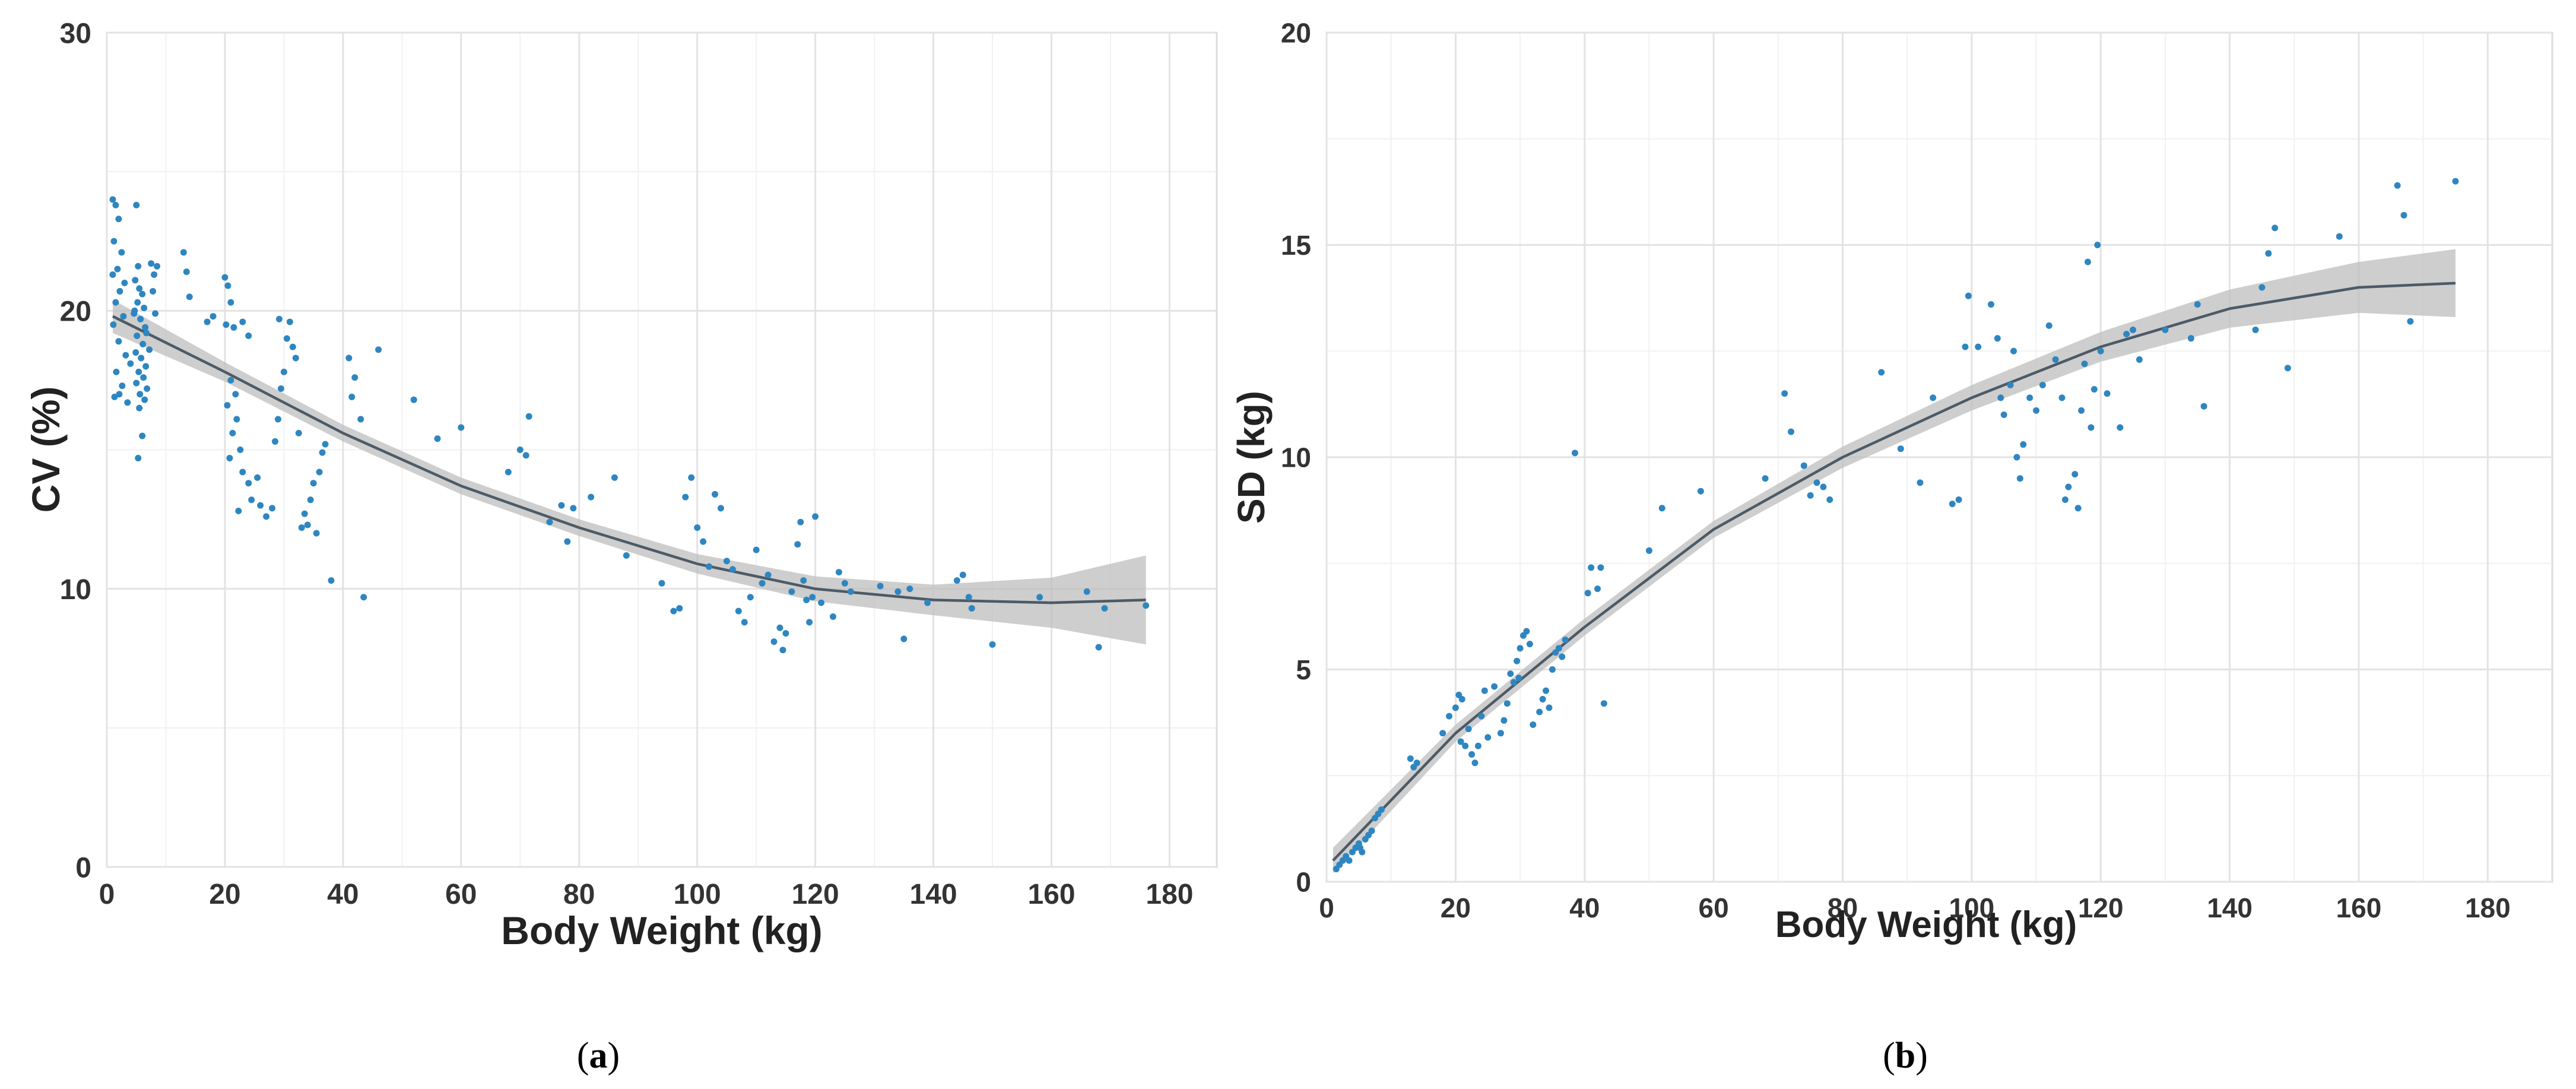 The width and height of the screenshot is (2576, 1089). Describe the element at coordinates (75, 590) in the screenshot. I see `chart-a-y-tick-label: 10` at that location.